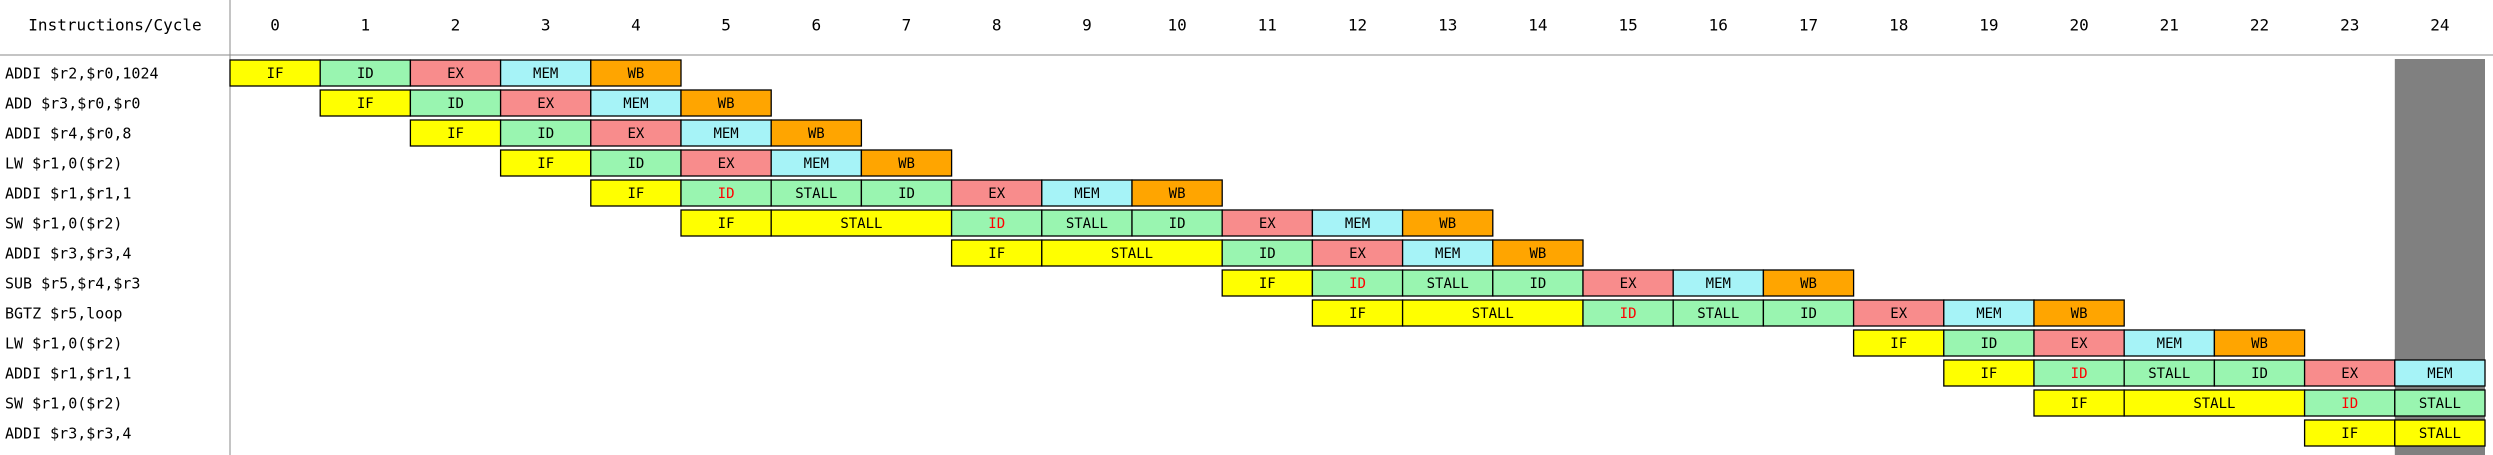 The width and height of the screenshot is (2493, 455). What do you see at coordinates (68, 434) in the screenshot?
I see `instruction-label: ADDI $r3,$r3,4` at bounding box center [68, 434].